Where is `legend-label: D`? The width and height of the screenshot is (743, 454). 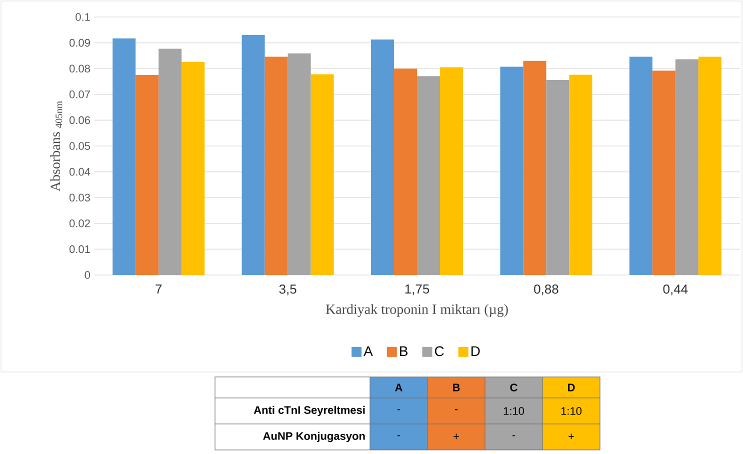
legend-label: D is located at coordinates (475, 351).